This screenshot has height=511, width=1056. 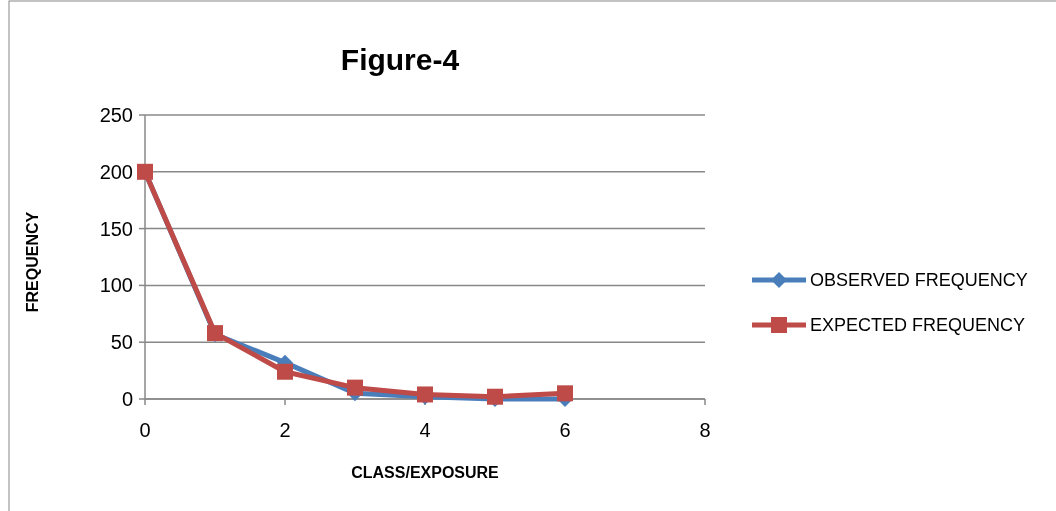 I want to click on x-axis-title: CLASS/EXPOSURE, so click(x=425, y=472).